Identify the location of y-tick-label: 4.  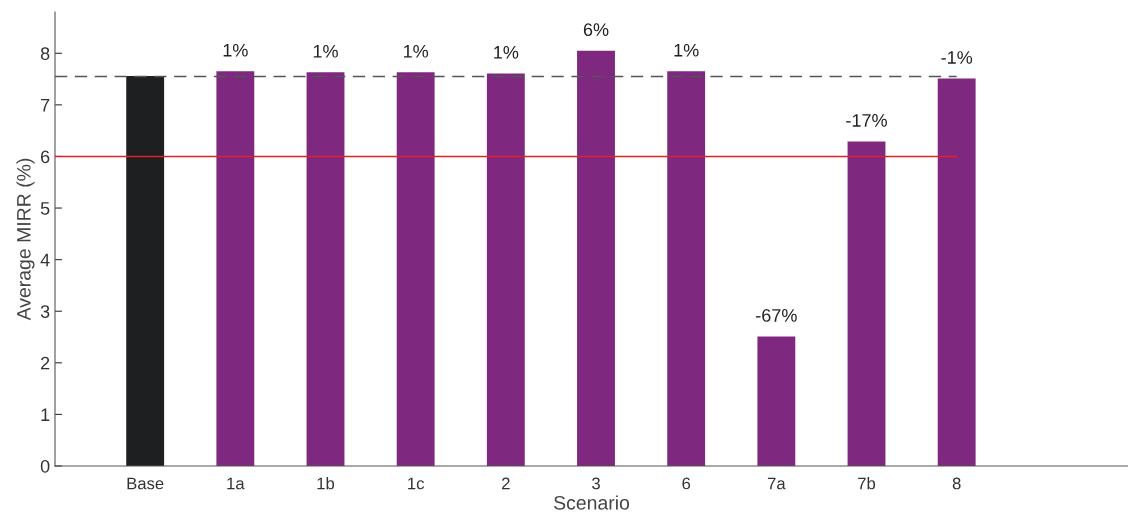
(45, 260).